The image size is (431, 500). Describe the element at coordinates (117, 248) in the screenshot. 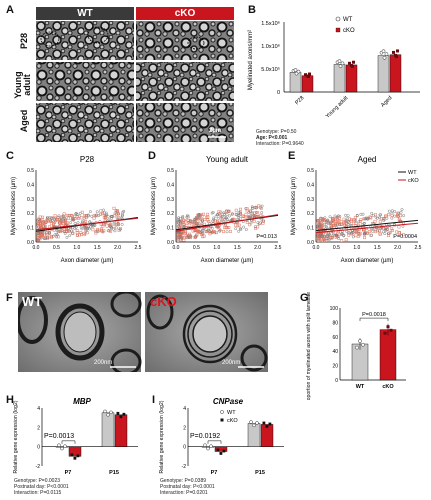

I see `scatter-xtick: 2.0` at that location.